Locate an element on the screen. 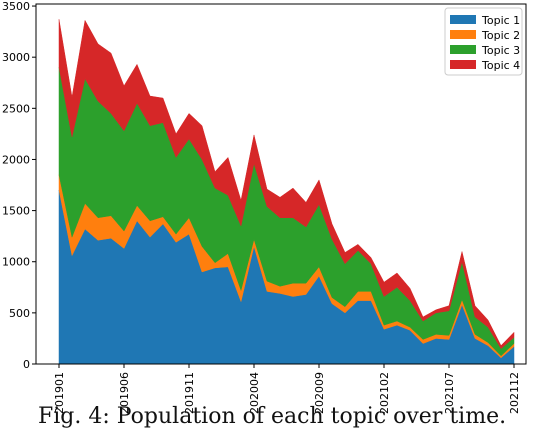 The height and width of the screenshot is (448, 534). y-tick-label: 3000 is located at coordinates (16, 57).